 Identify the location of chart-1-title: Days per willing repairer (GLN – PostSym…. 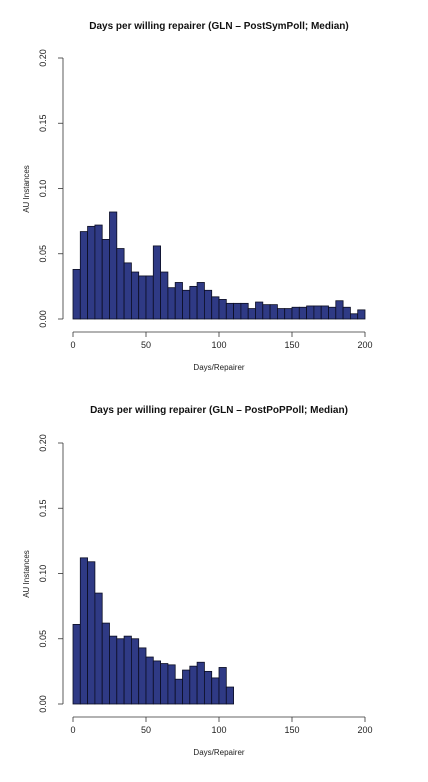
(219, 26).